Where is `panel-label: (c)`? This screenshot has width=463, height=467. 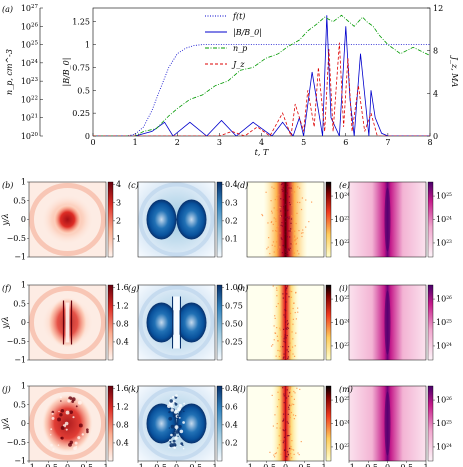
panel-label: (c) is located at coordinates (133, 185).